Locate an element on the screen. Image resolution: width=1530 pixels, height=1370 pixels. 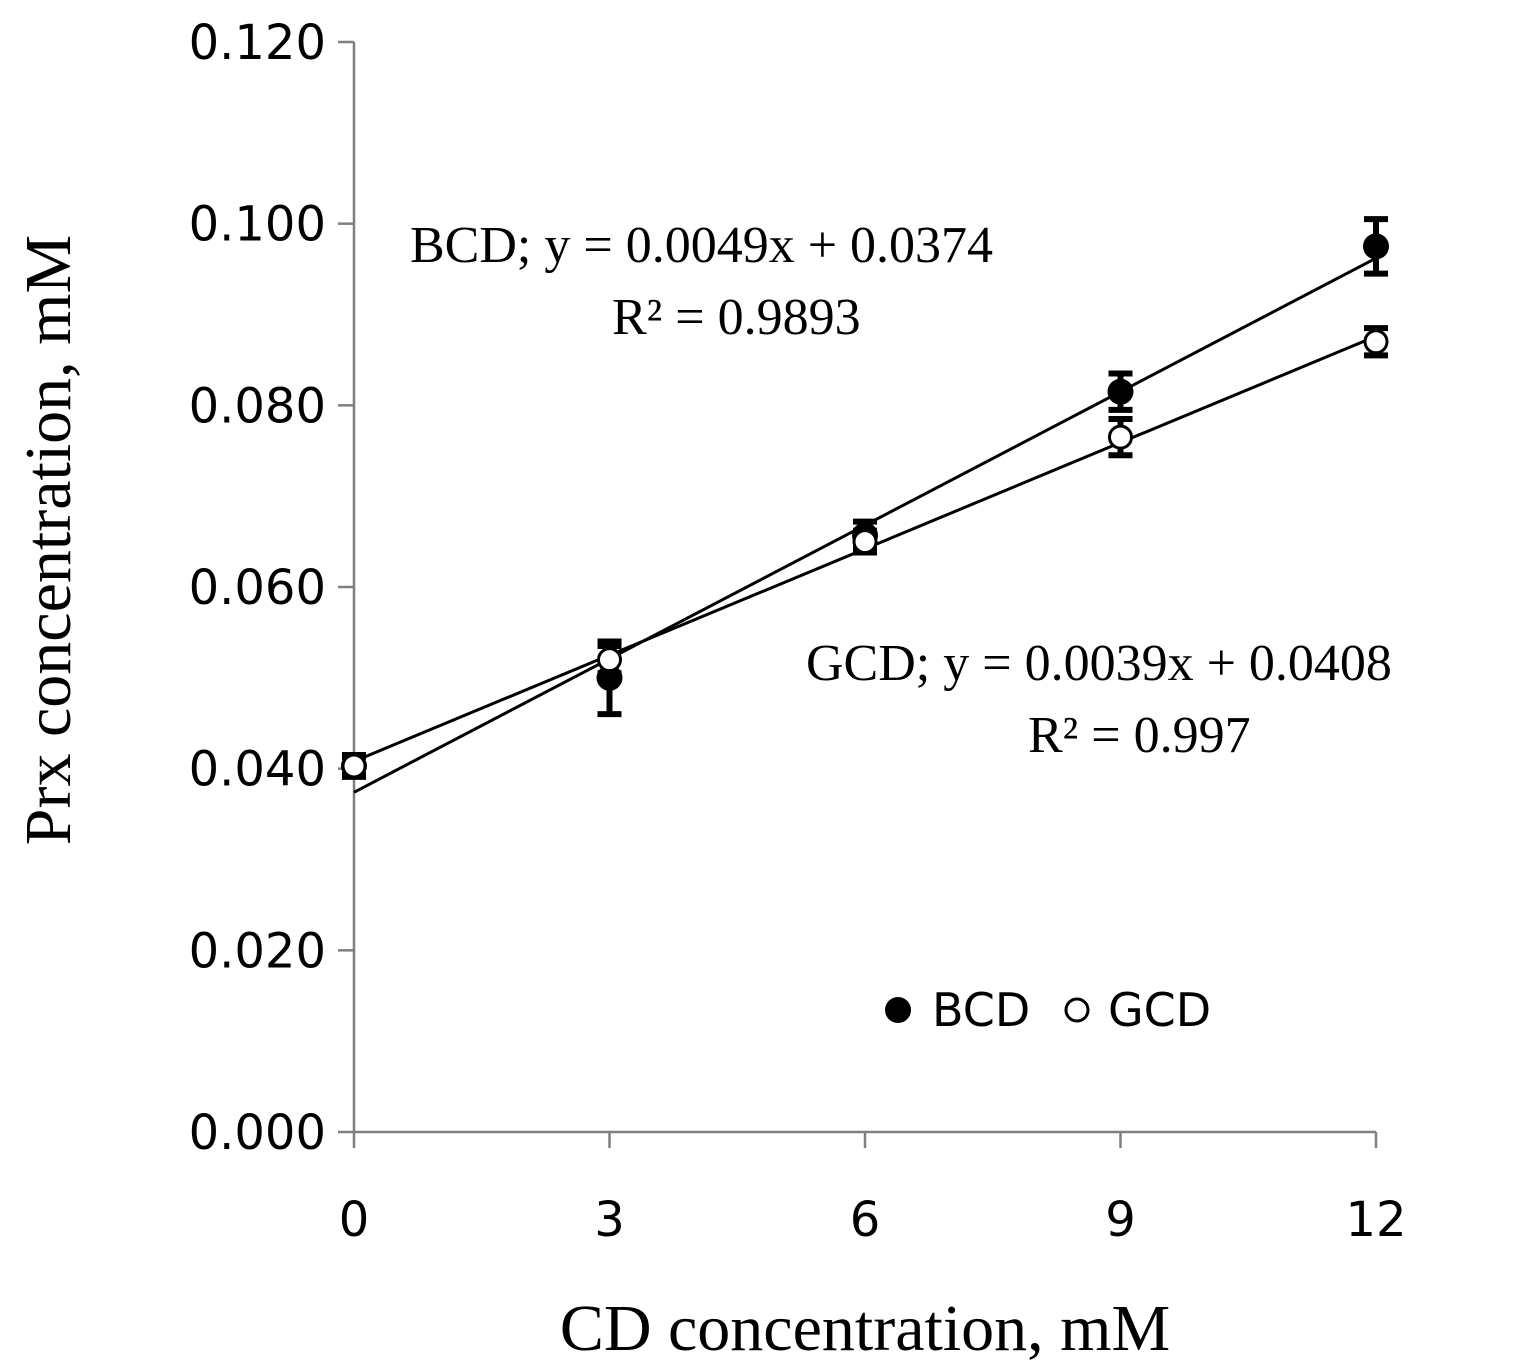
x-axis-title: CD concentration, mM is located at coordinates (865, 1328).